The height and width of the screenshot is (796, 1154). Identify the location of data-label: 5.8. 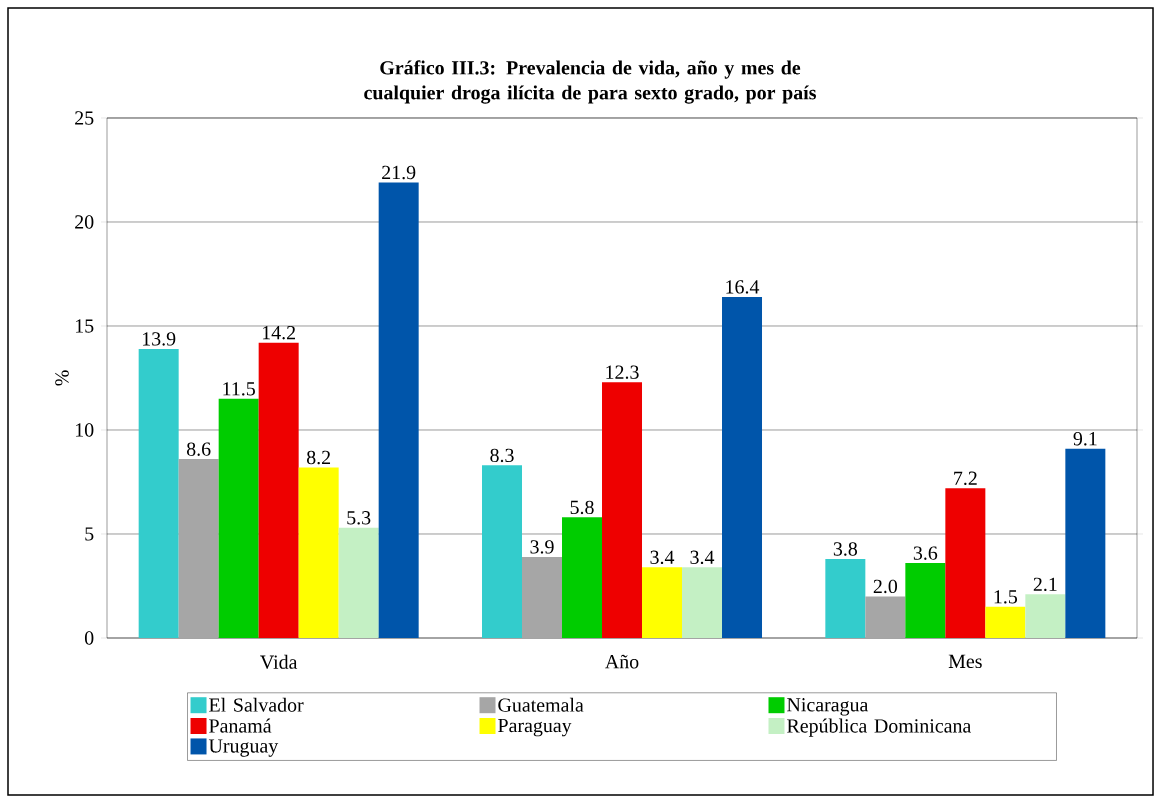
(582, 507).